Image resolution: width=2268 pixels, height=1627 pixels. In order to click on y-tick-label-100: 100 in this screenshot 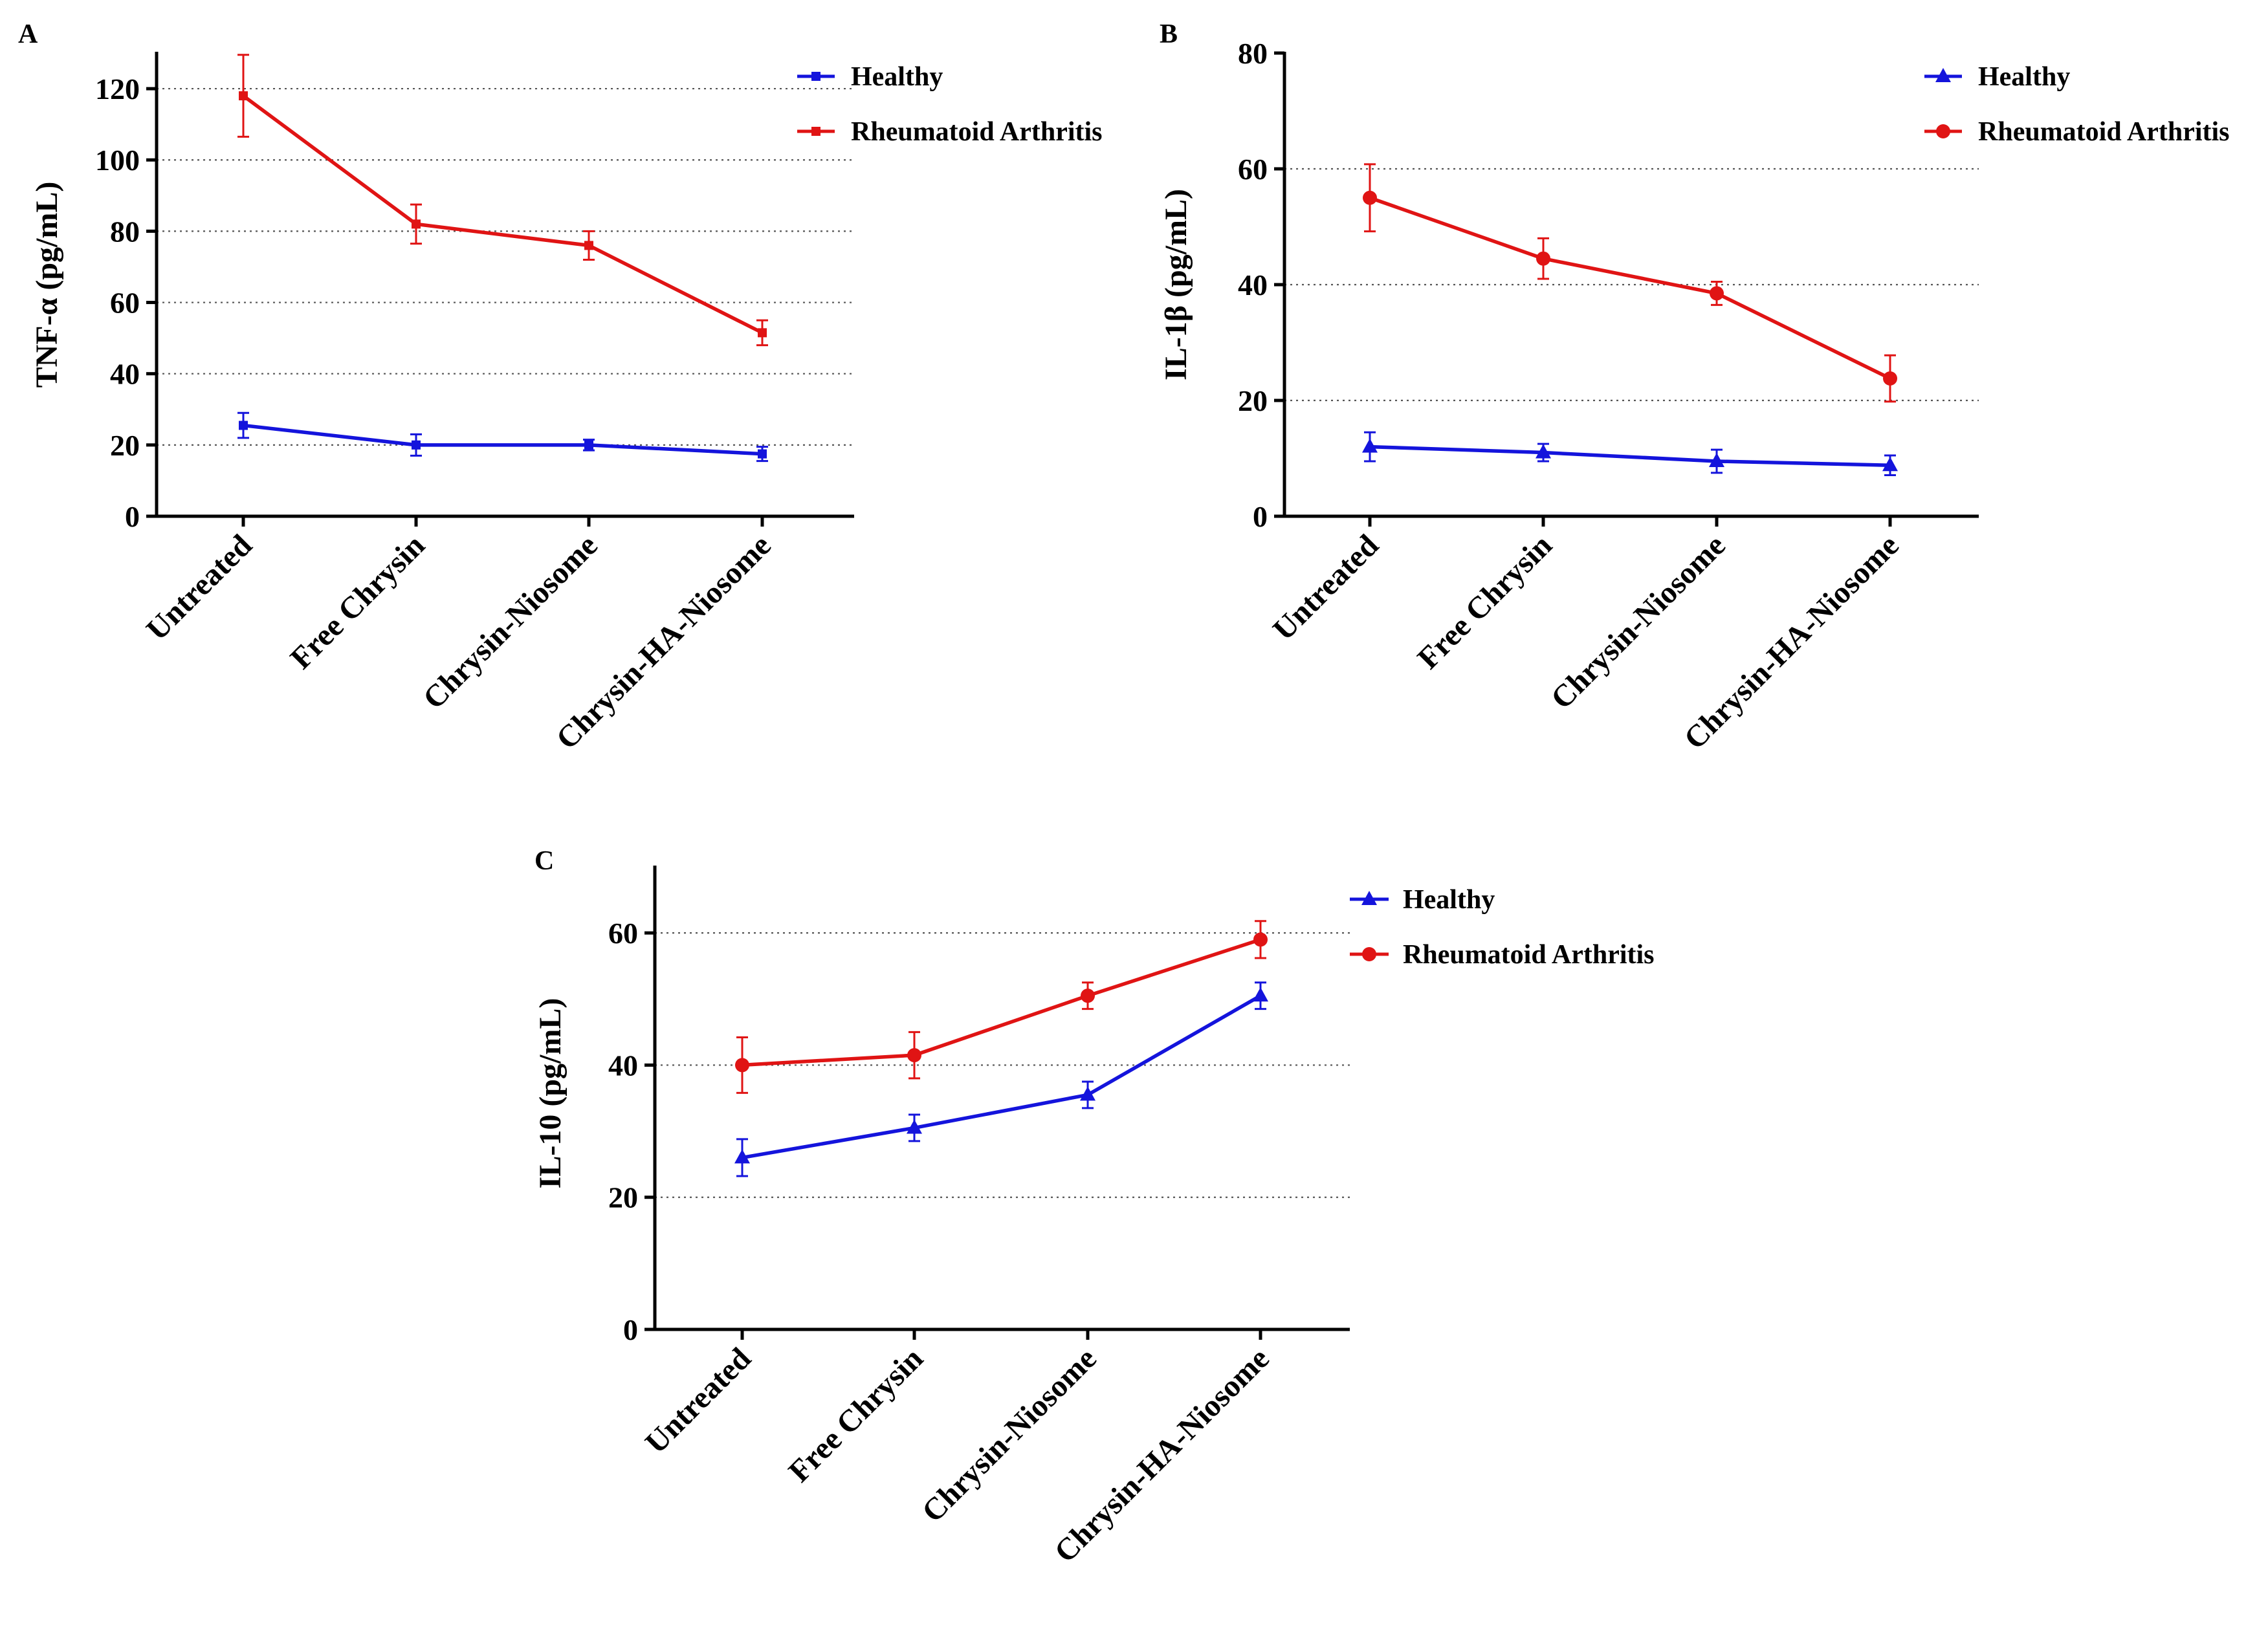, I will do `click(118, 160)`.